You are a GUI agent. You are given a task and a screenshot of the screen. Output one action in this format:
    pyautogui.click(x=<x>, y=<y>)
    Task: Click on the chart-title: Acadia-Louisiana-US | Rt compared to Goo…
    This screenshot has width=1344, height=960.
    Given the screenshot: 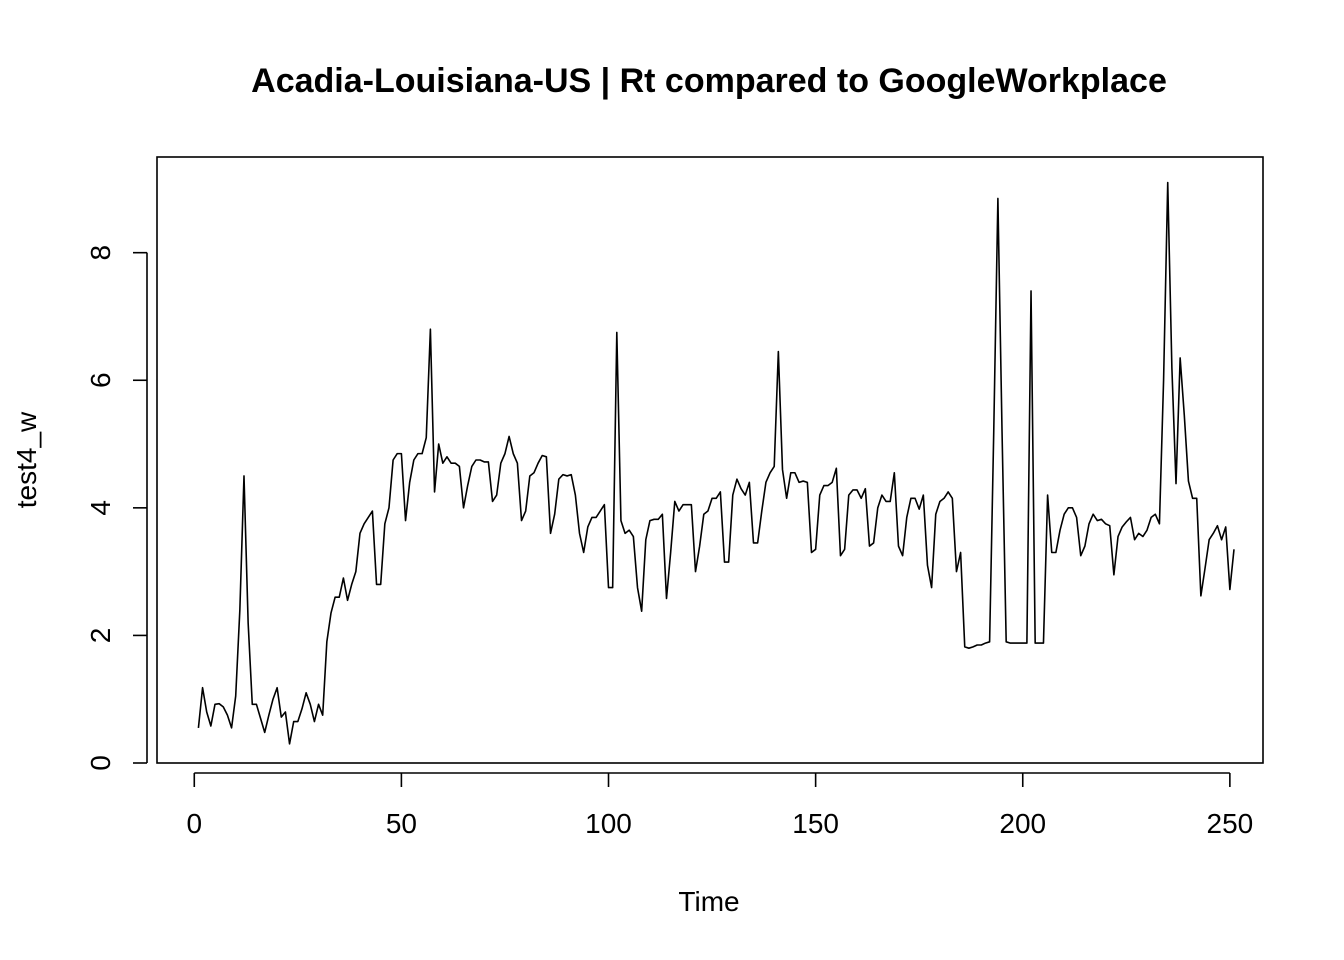 What is the action you would take?
    pyautogui.click(x=709, y=81)
    